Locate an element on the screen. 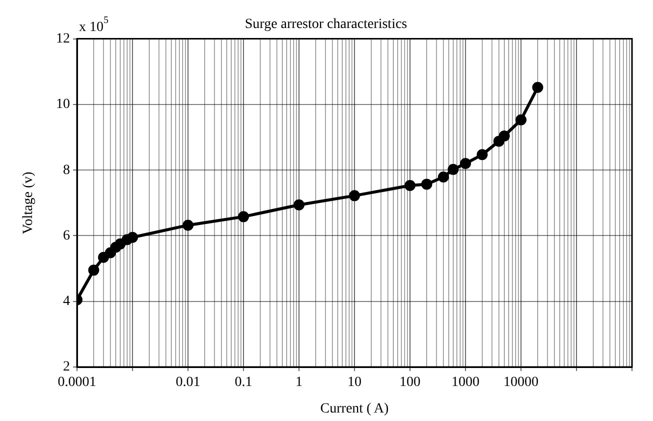 The width and height of the screenshot is (653, 421). x-tick-label: 10 is located at coordinates (355, 382).